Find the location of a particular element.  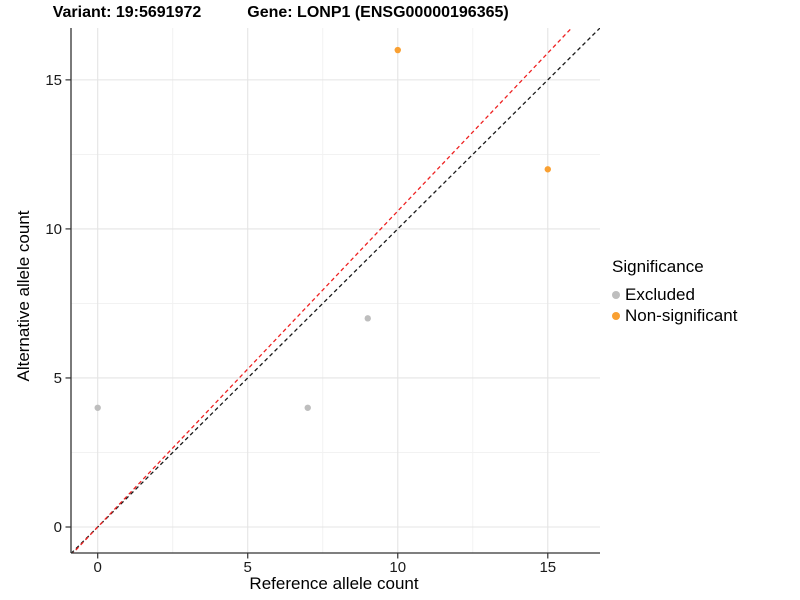

non-significant-point-icon is located at coordinates (616, 315).